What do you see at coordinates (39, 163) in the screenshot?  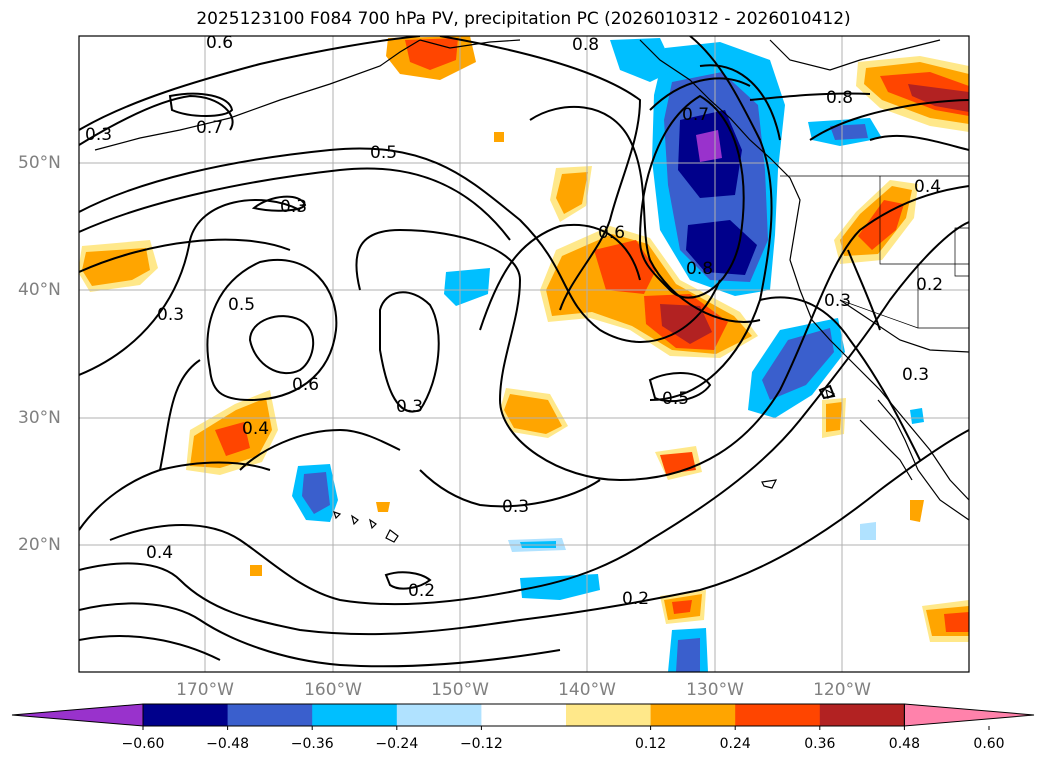 I see `lat-tick-label: 50°N` at bounding box center [39, 163].